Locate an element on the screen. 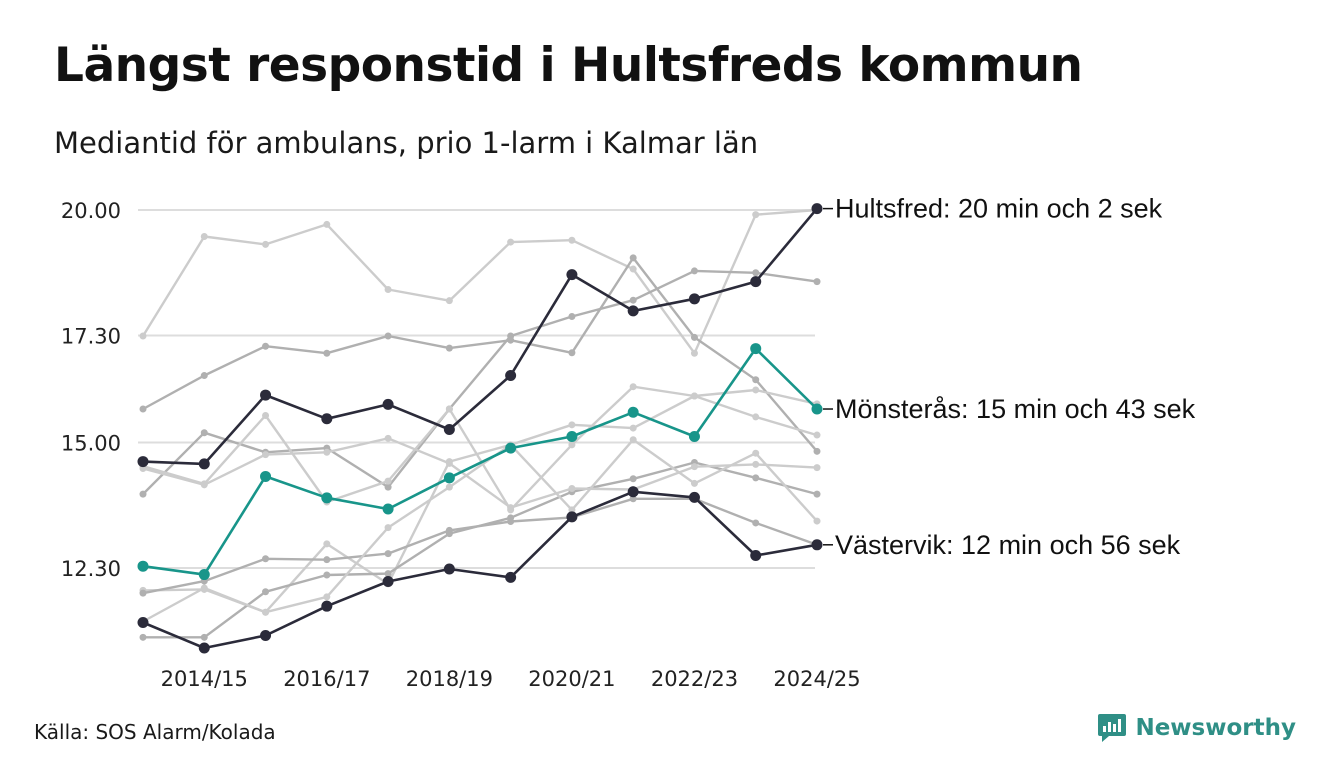 This screenshot has width=1340, height=780. brand-name: Newsworthy is located at coordinates (1215, 728).